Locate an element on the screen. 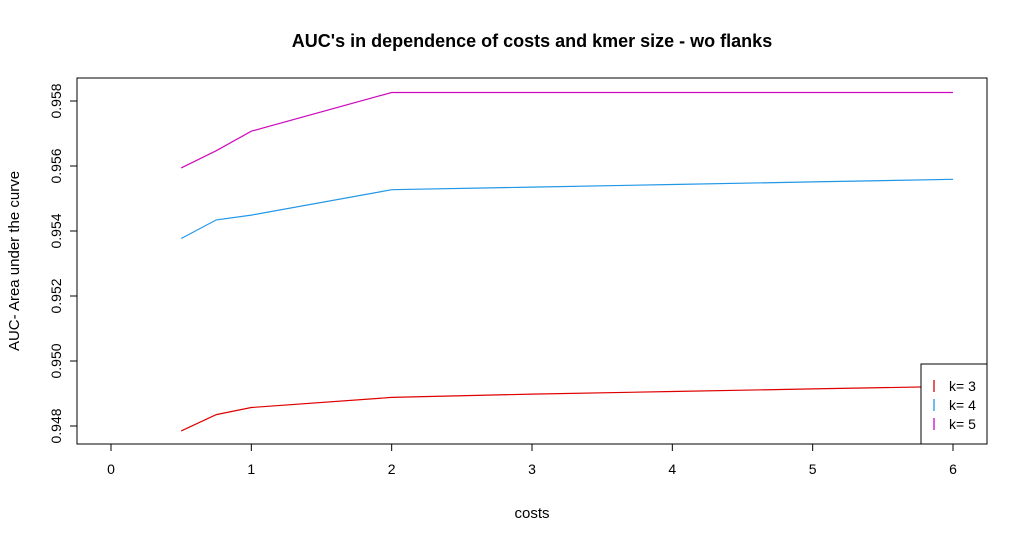  x-tick-label: 3 is located at coordinates (532, 469).